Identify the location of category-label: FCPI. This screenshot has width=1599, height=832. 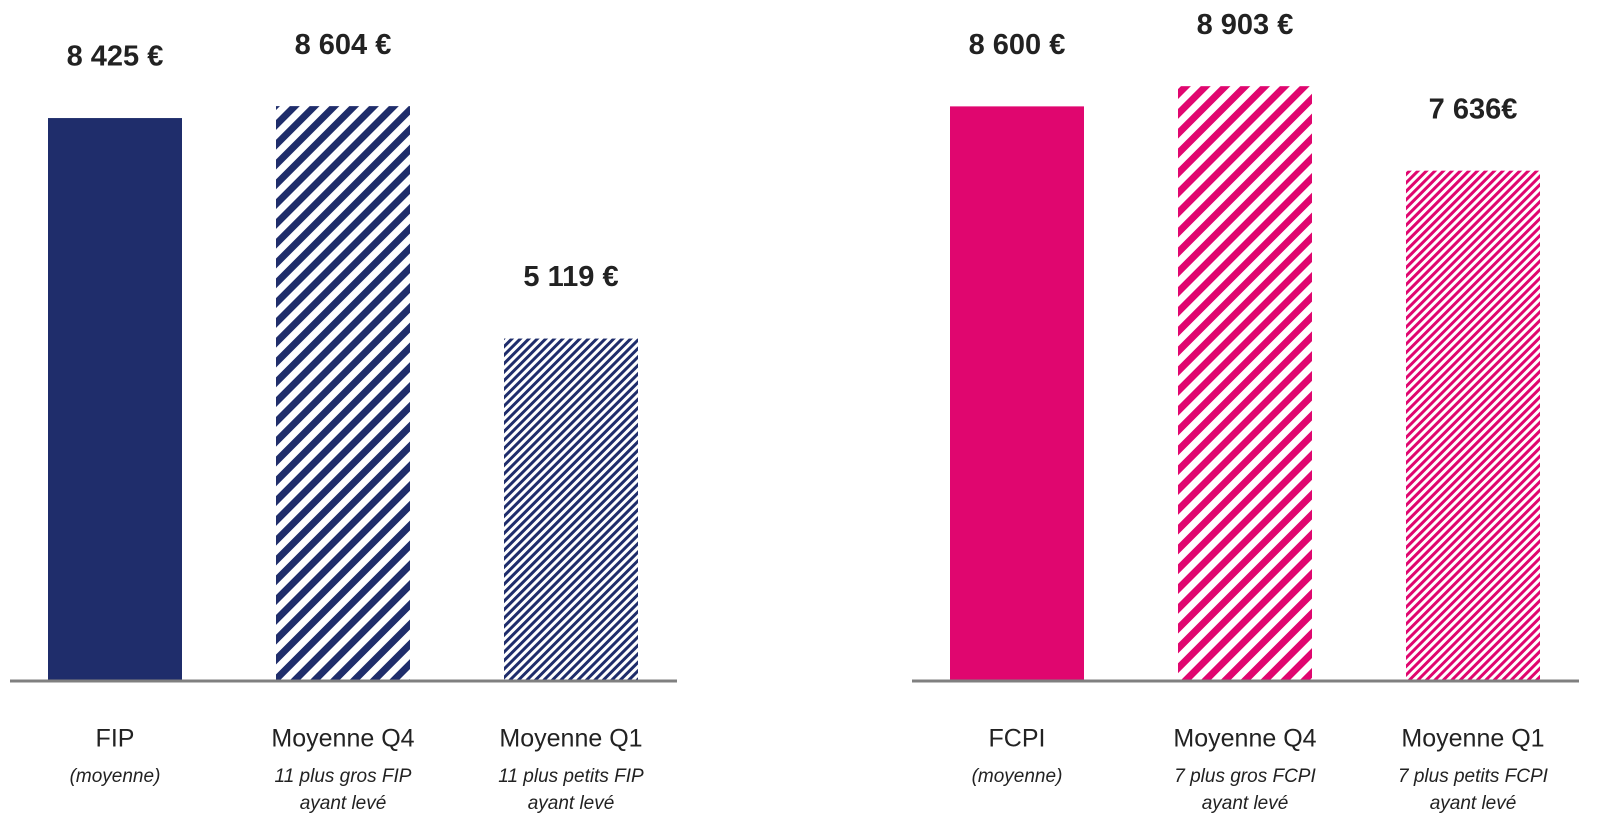
(1017, 739).